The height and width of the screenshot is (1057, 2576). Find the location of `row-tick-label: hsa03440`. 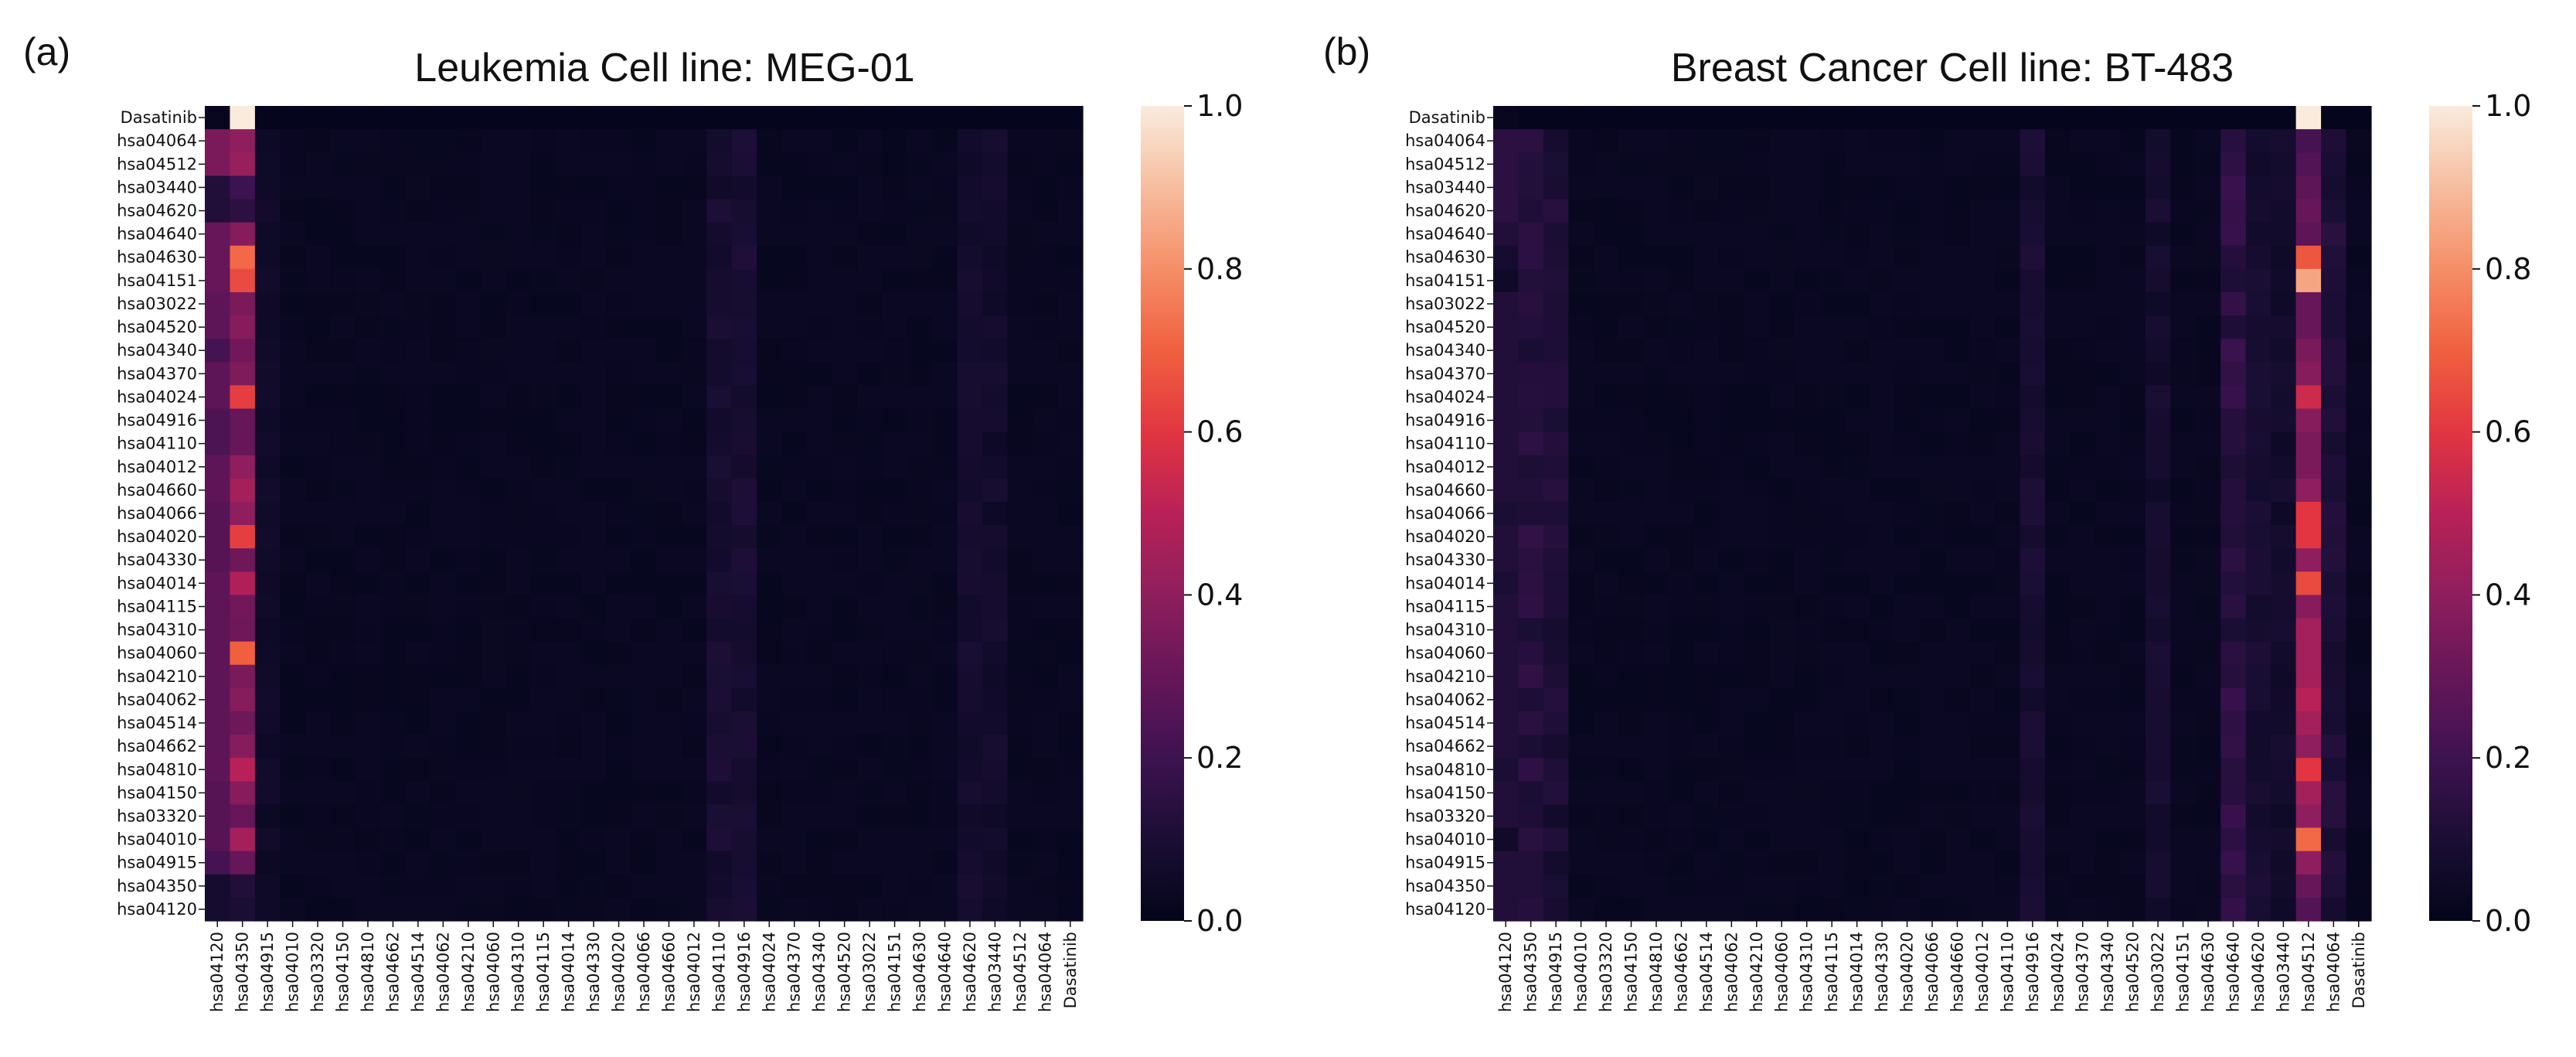

row-tick-label: hsa03440 is located at coordinates (1445, 187).